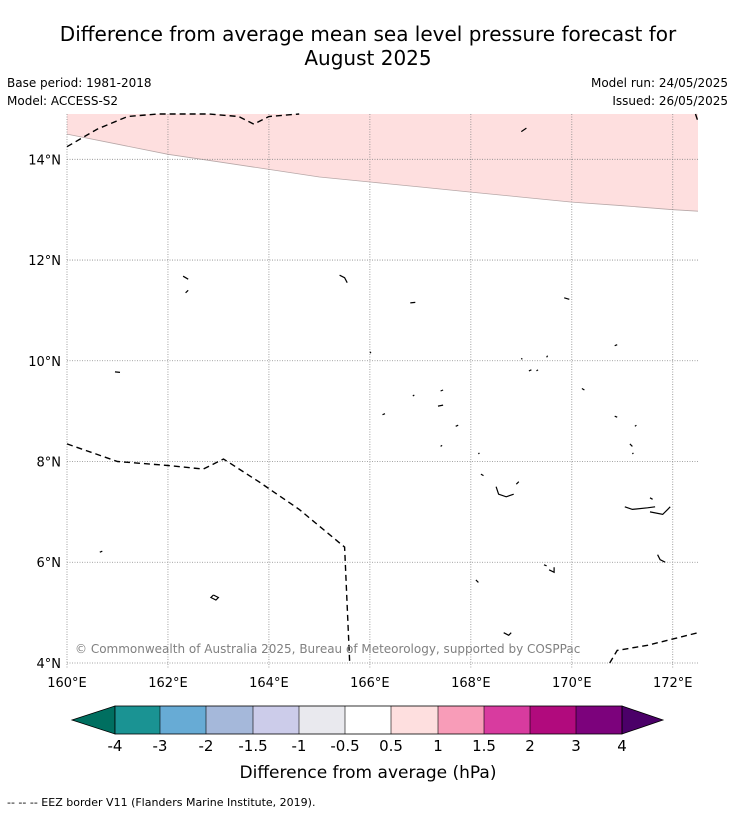  I want to click on colorbar-tick-label: -3, so click(160, 746).